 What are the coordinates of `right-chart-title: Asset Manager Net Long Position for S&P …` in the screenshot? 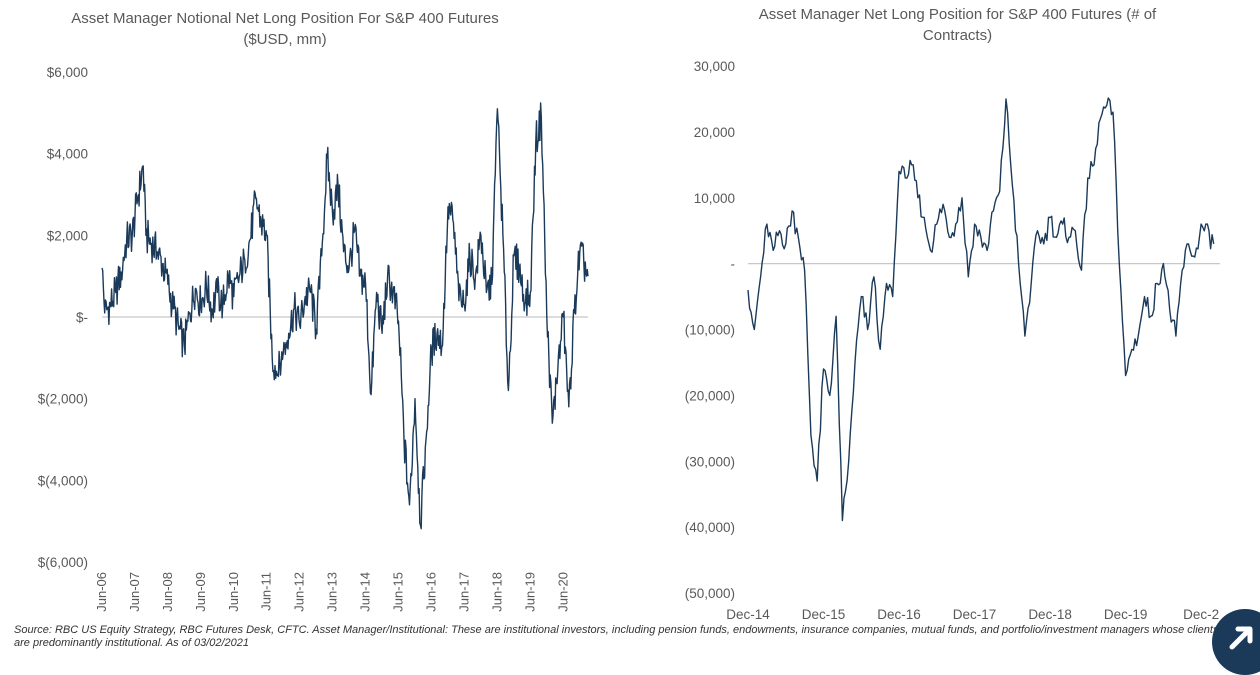 It's located at (957, 25).